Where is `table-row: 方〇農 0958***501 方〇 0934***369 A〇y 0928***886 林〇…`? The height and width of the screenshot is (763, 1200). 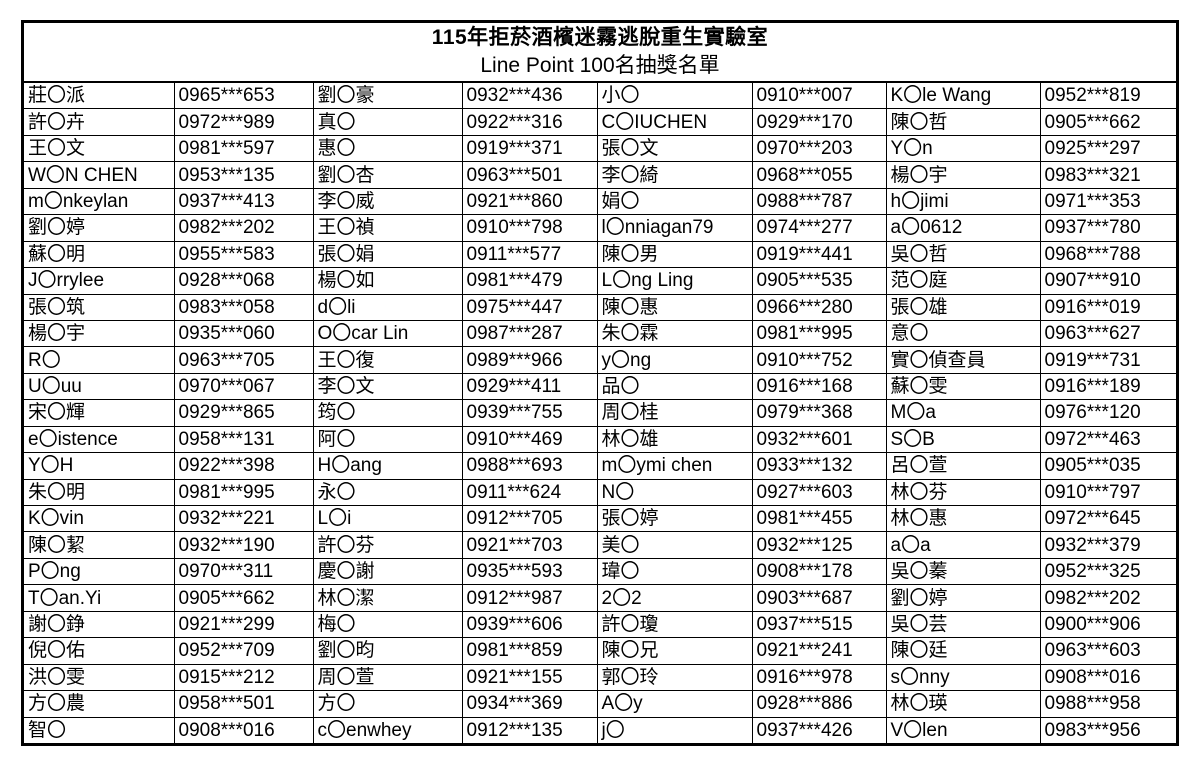
table-row: 方〇農 0958***501 方〇 0934***369 A〇y 0928***886 林〇… is located at coordinates (600, 704).